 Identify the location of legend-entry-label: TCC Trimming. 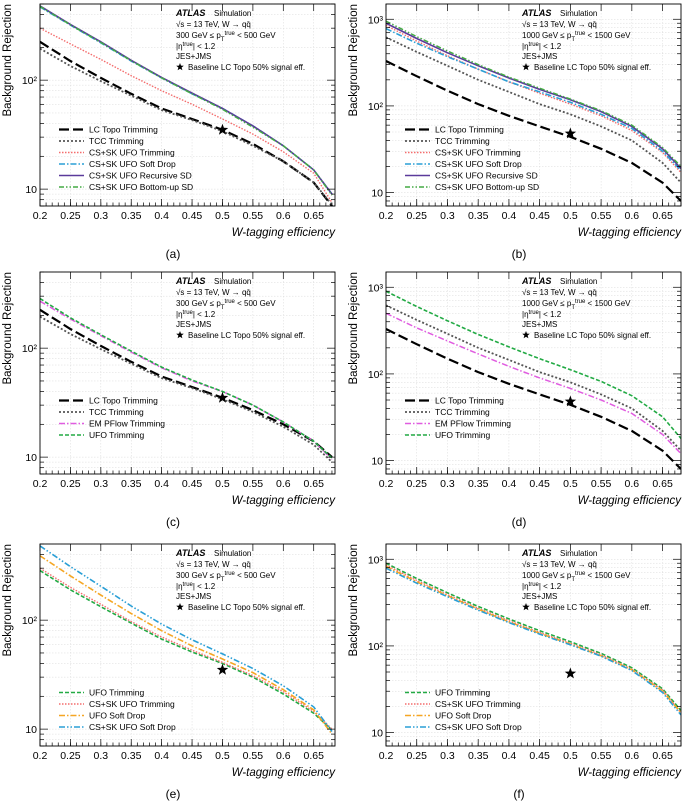
(116, 412).